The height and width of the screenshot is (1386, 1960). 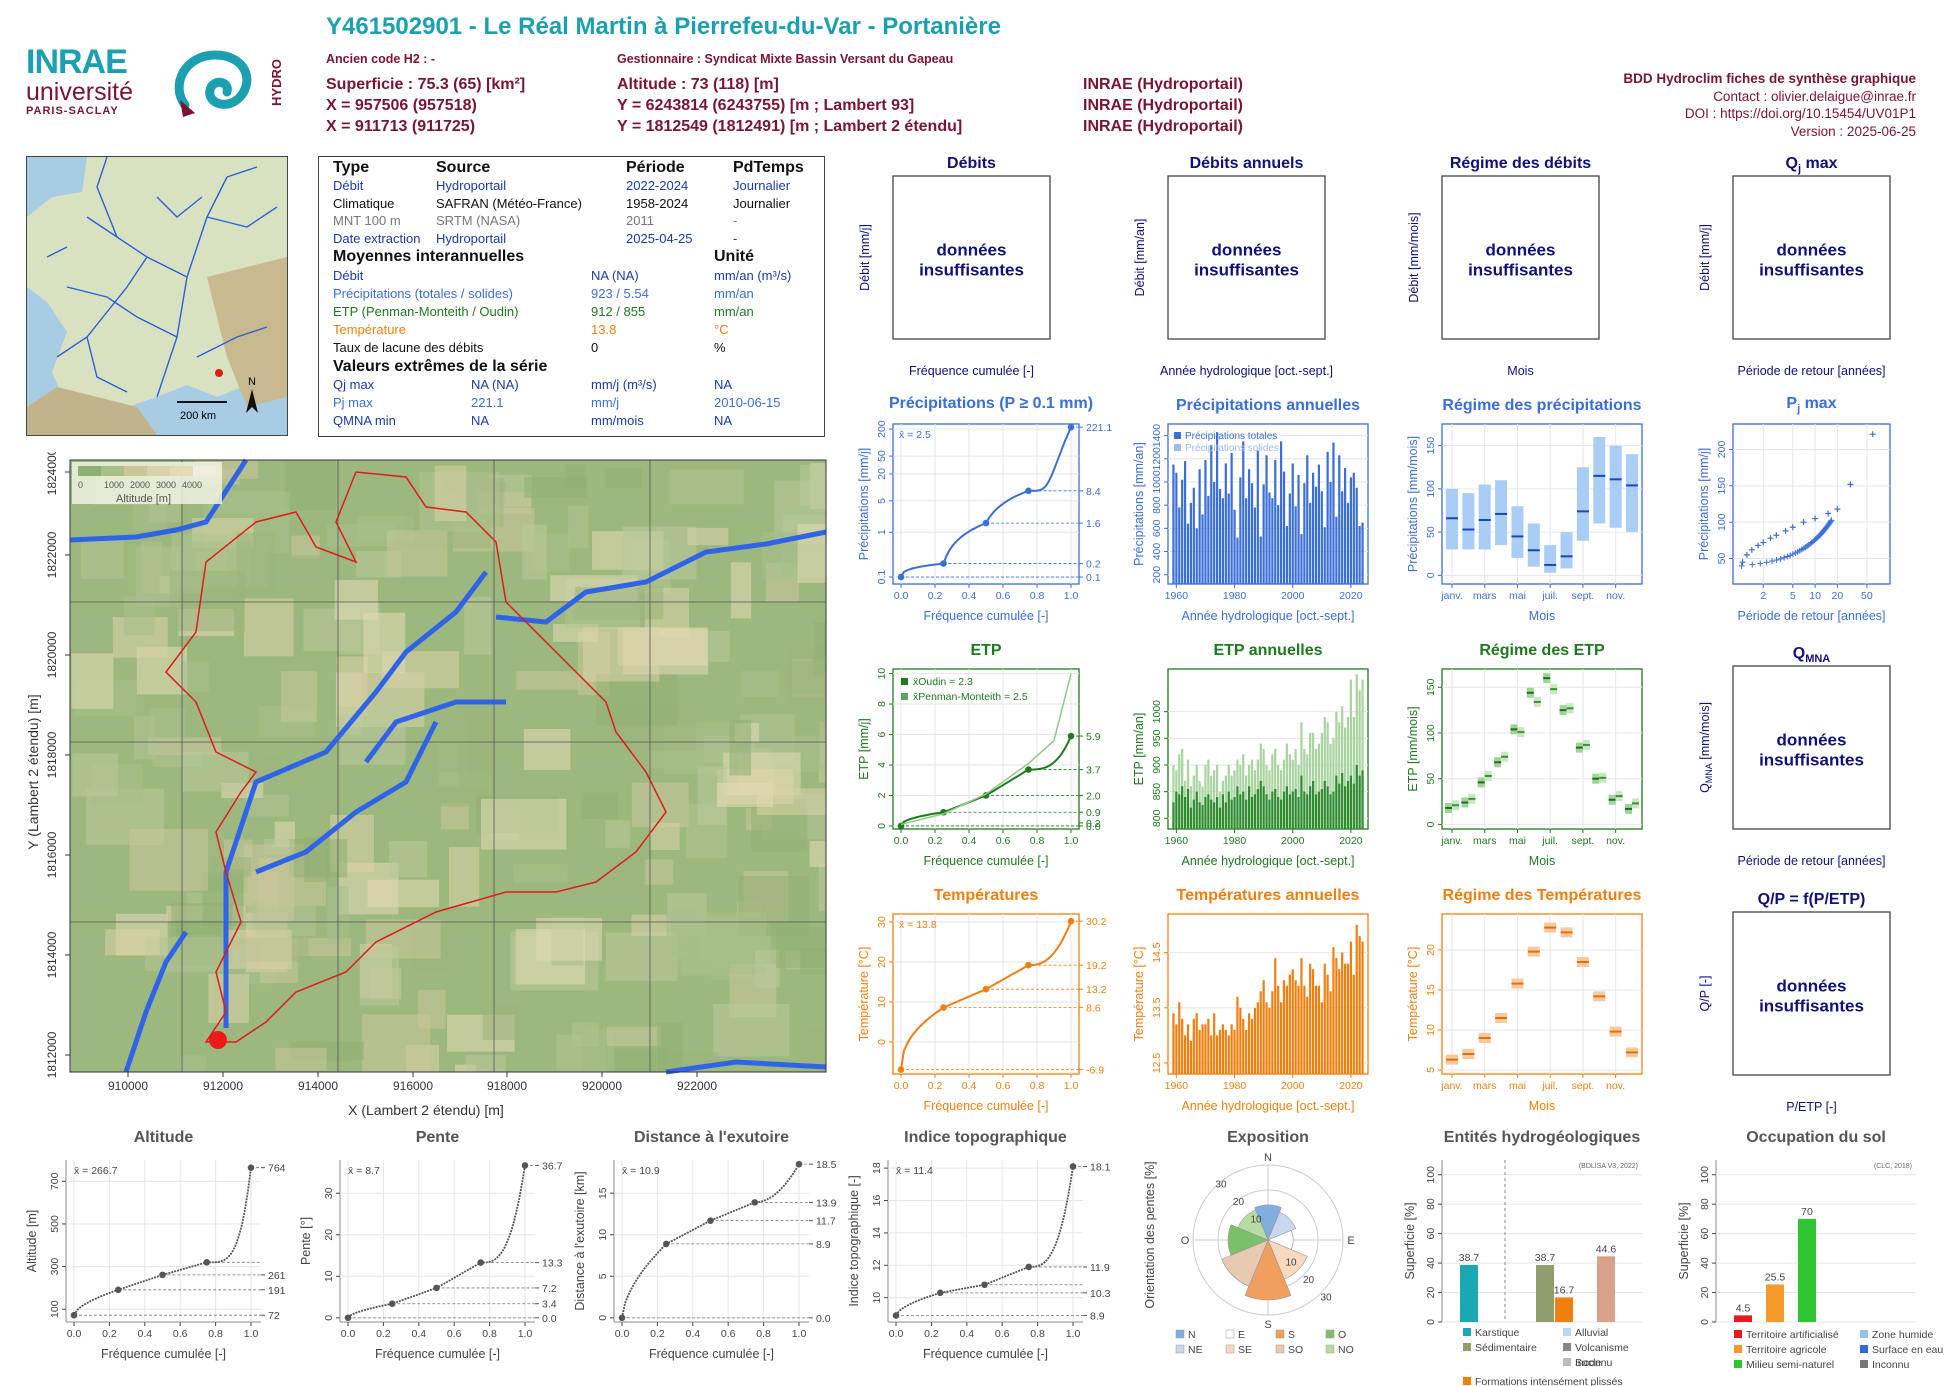 What do you see at coordinates (1541, 405) in the screenshot?
I see `chart-title: Régime des précipitations` at bounding box center [1541, 405].